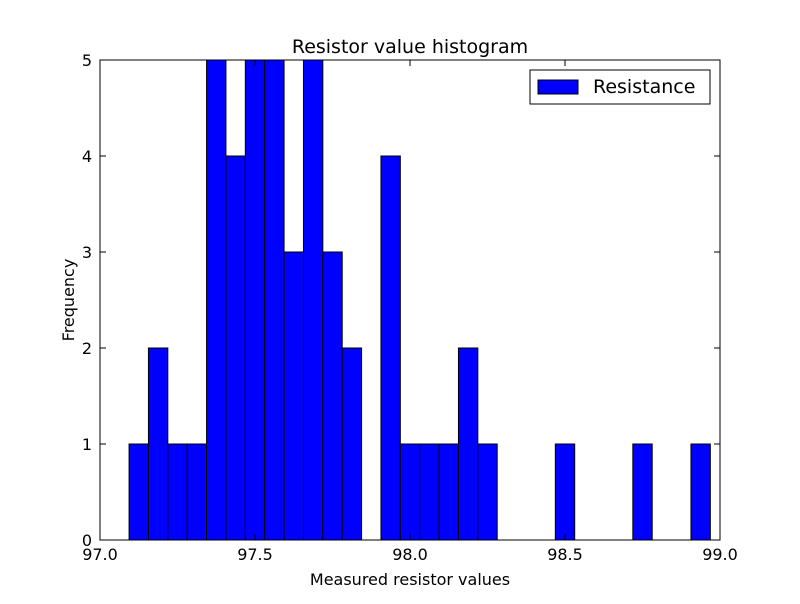  What do you see at coordinates (87, 252) in the screenshot?
I see `y-tick-label: 3` at bounding box center [87, 252].